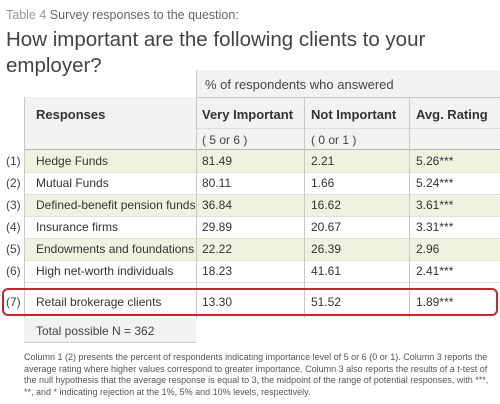 The image size is (500, 404). What do you see at coordinates (13, 183) in the screenshot?
I see `row-number: (2)` at bounding box center [13, 183].